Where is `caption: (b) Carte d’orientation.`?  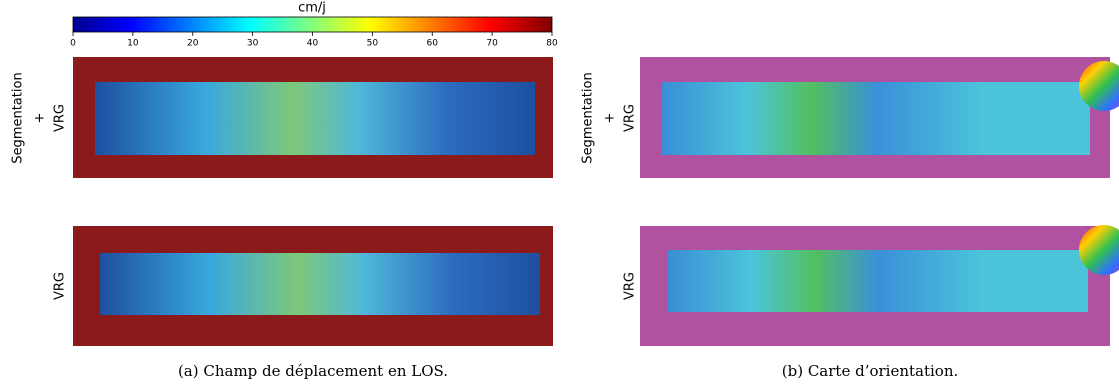 caption: (b) Carte d’orientation. is located at coordinates (870, 371).